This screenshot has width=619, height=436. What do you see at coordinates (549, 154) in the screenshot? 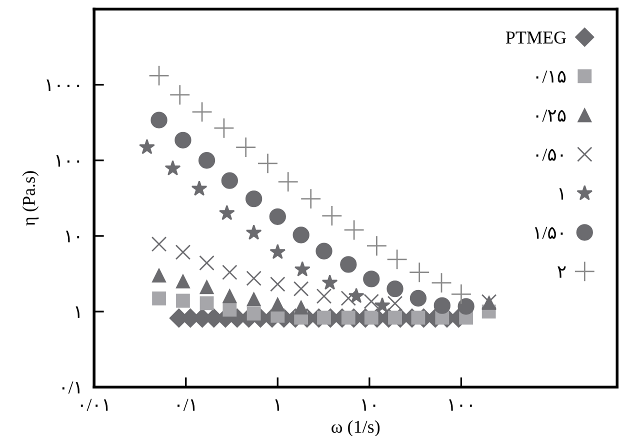
I see `legend-label: ۰/۵۰` at bounding box center [549, 154].